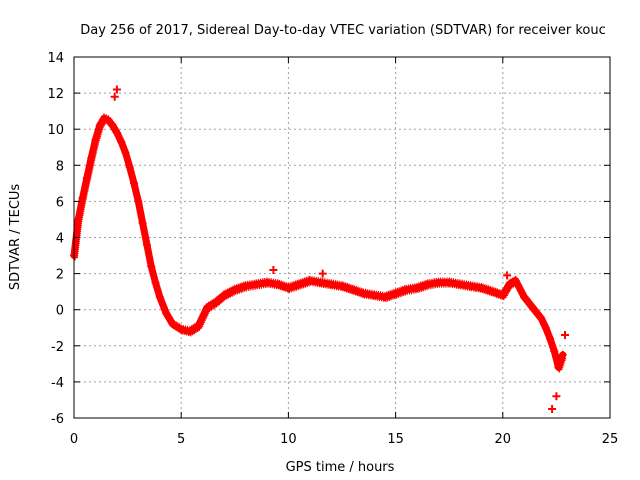 The image size is (640, 480). I want to click on y-tick-label: 14, so click(55, 58).